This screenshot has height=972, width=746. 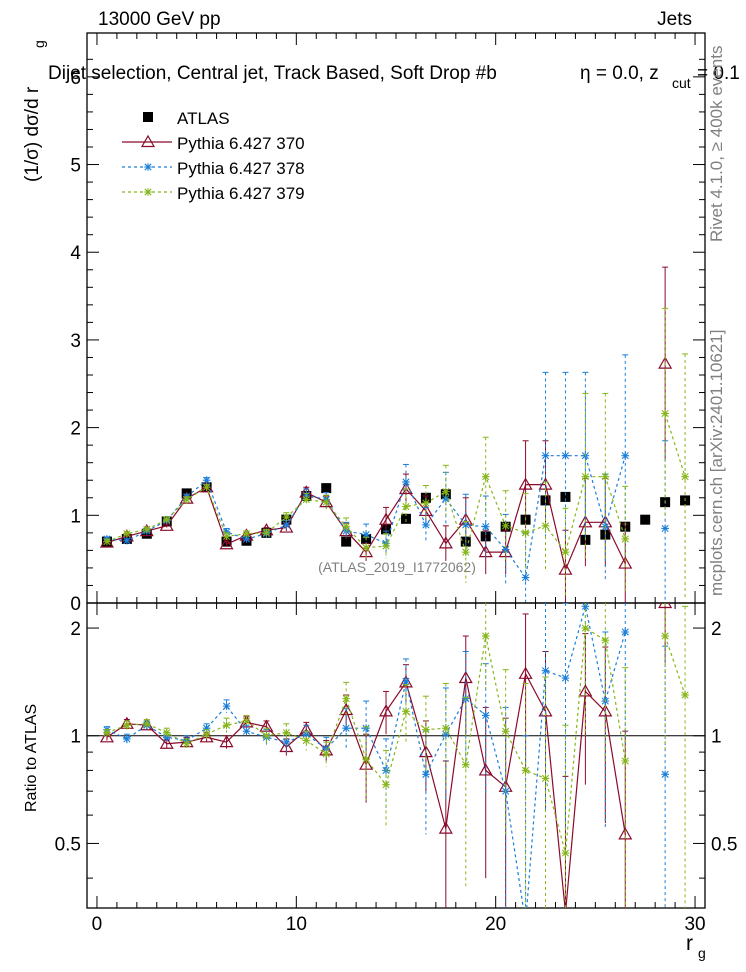 What do you see at coordinates (75, 629) in the screenshot?
I see `ratio-y-tick-label-left: 2` at bounding box center [75, 629].